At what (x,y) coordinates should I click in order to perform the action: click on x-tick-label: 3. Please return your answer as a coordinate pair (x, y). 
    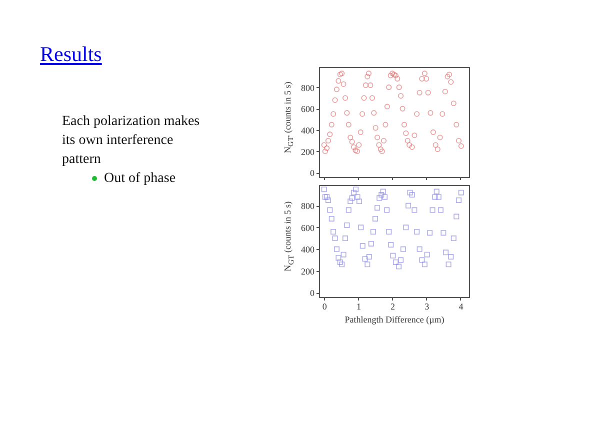
    Looking at the image, I should click on (427, 307).